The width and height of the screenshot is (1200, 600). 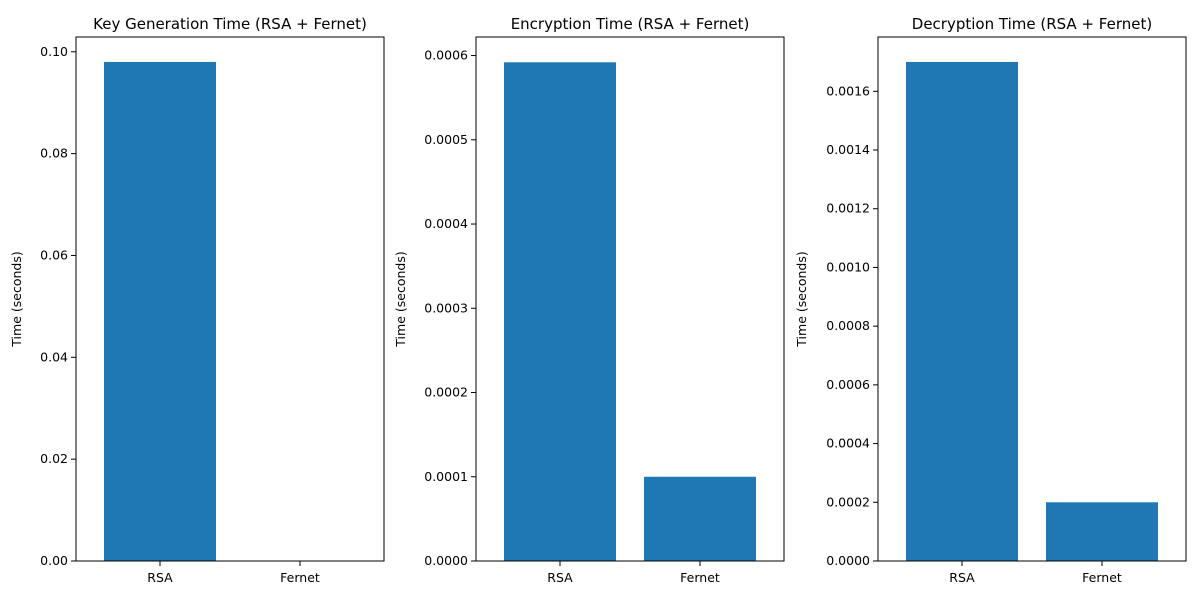 What do you see at coordinates (848, 149) in the screenshot?
I see `y-tick-label: 0.0014` at bounding box center [848, 149].